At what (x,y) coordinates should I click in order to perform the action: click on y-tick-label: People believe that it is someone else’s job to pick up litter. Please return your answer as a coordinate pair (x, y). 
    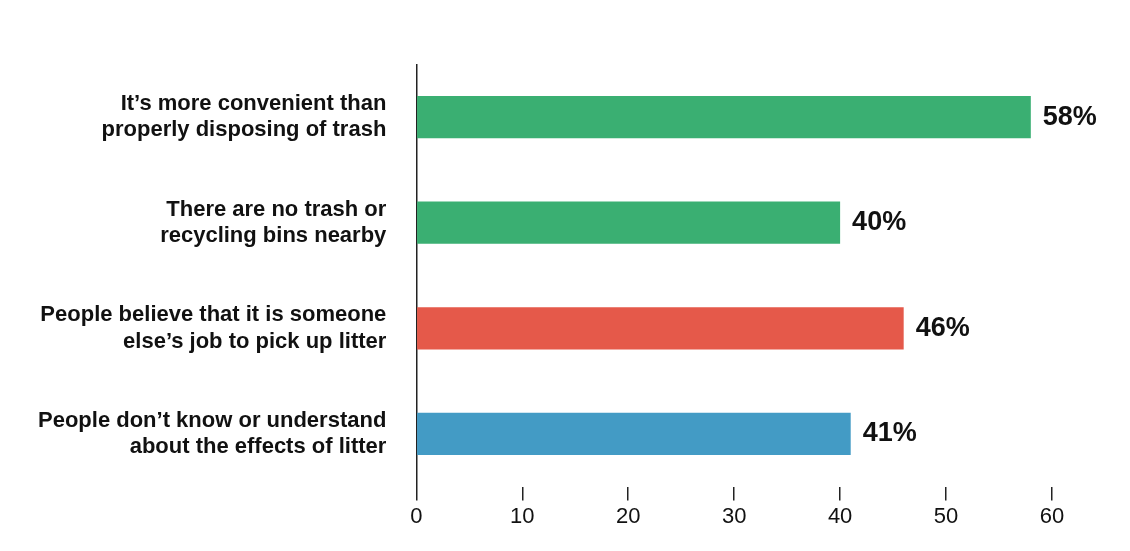
    Looking at the image, I should click on (213, 327).